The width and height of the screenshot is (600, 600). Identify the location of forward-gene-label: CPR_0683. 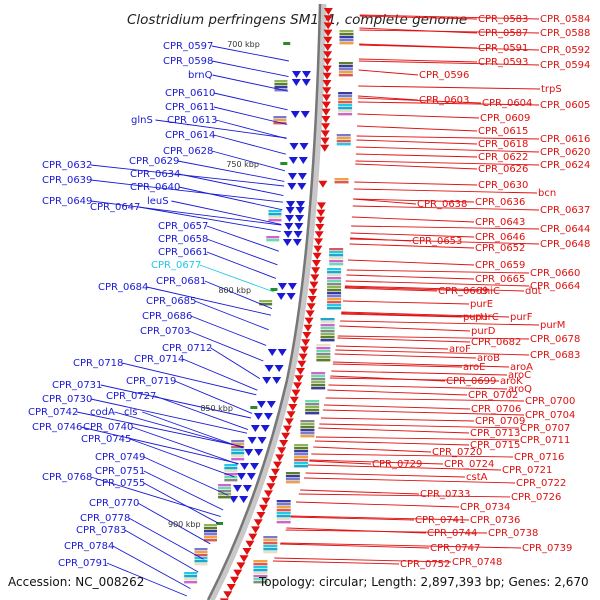
(555, 355).